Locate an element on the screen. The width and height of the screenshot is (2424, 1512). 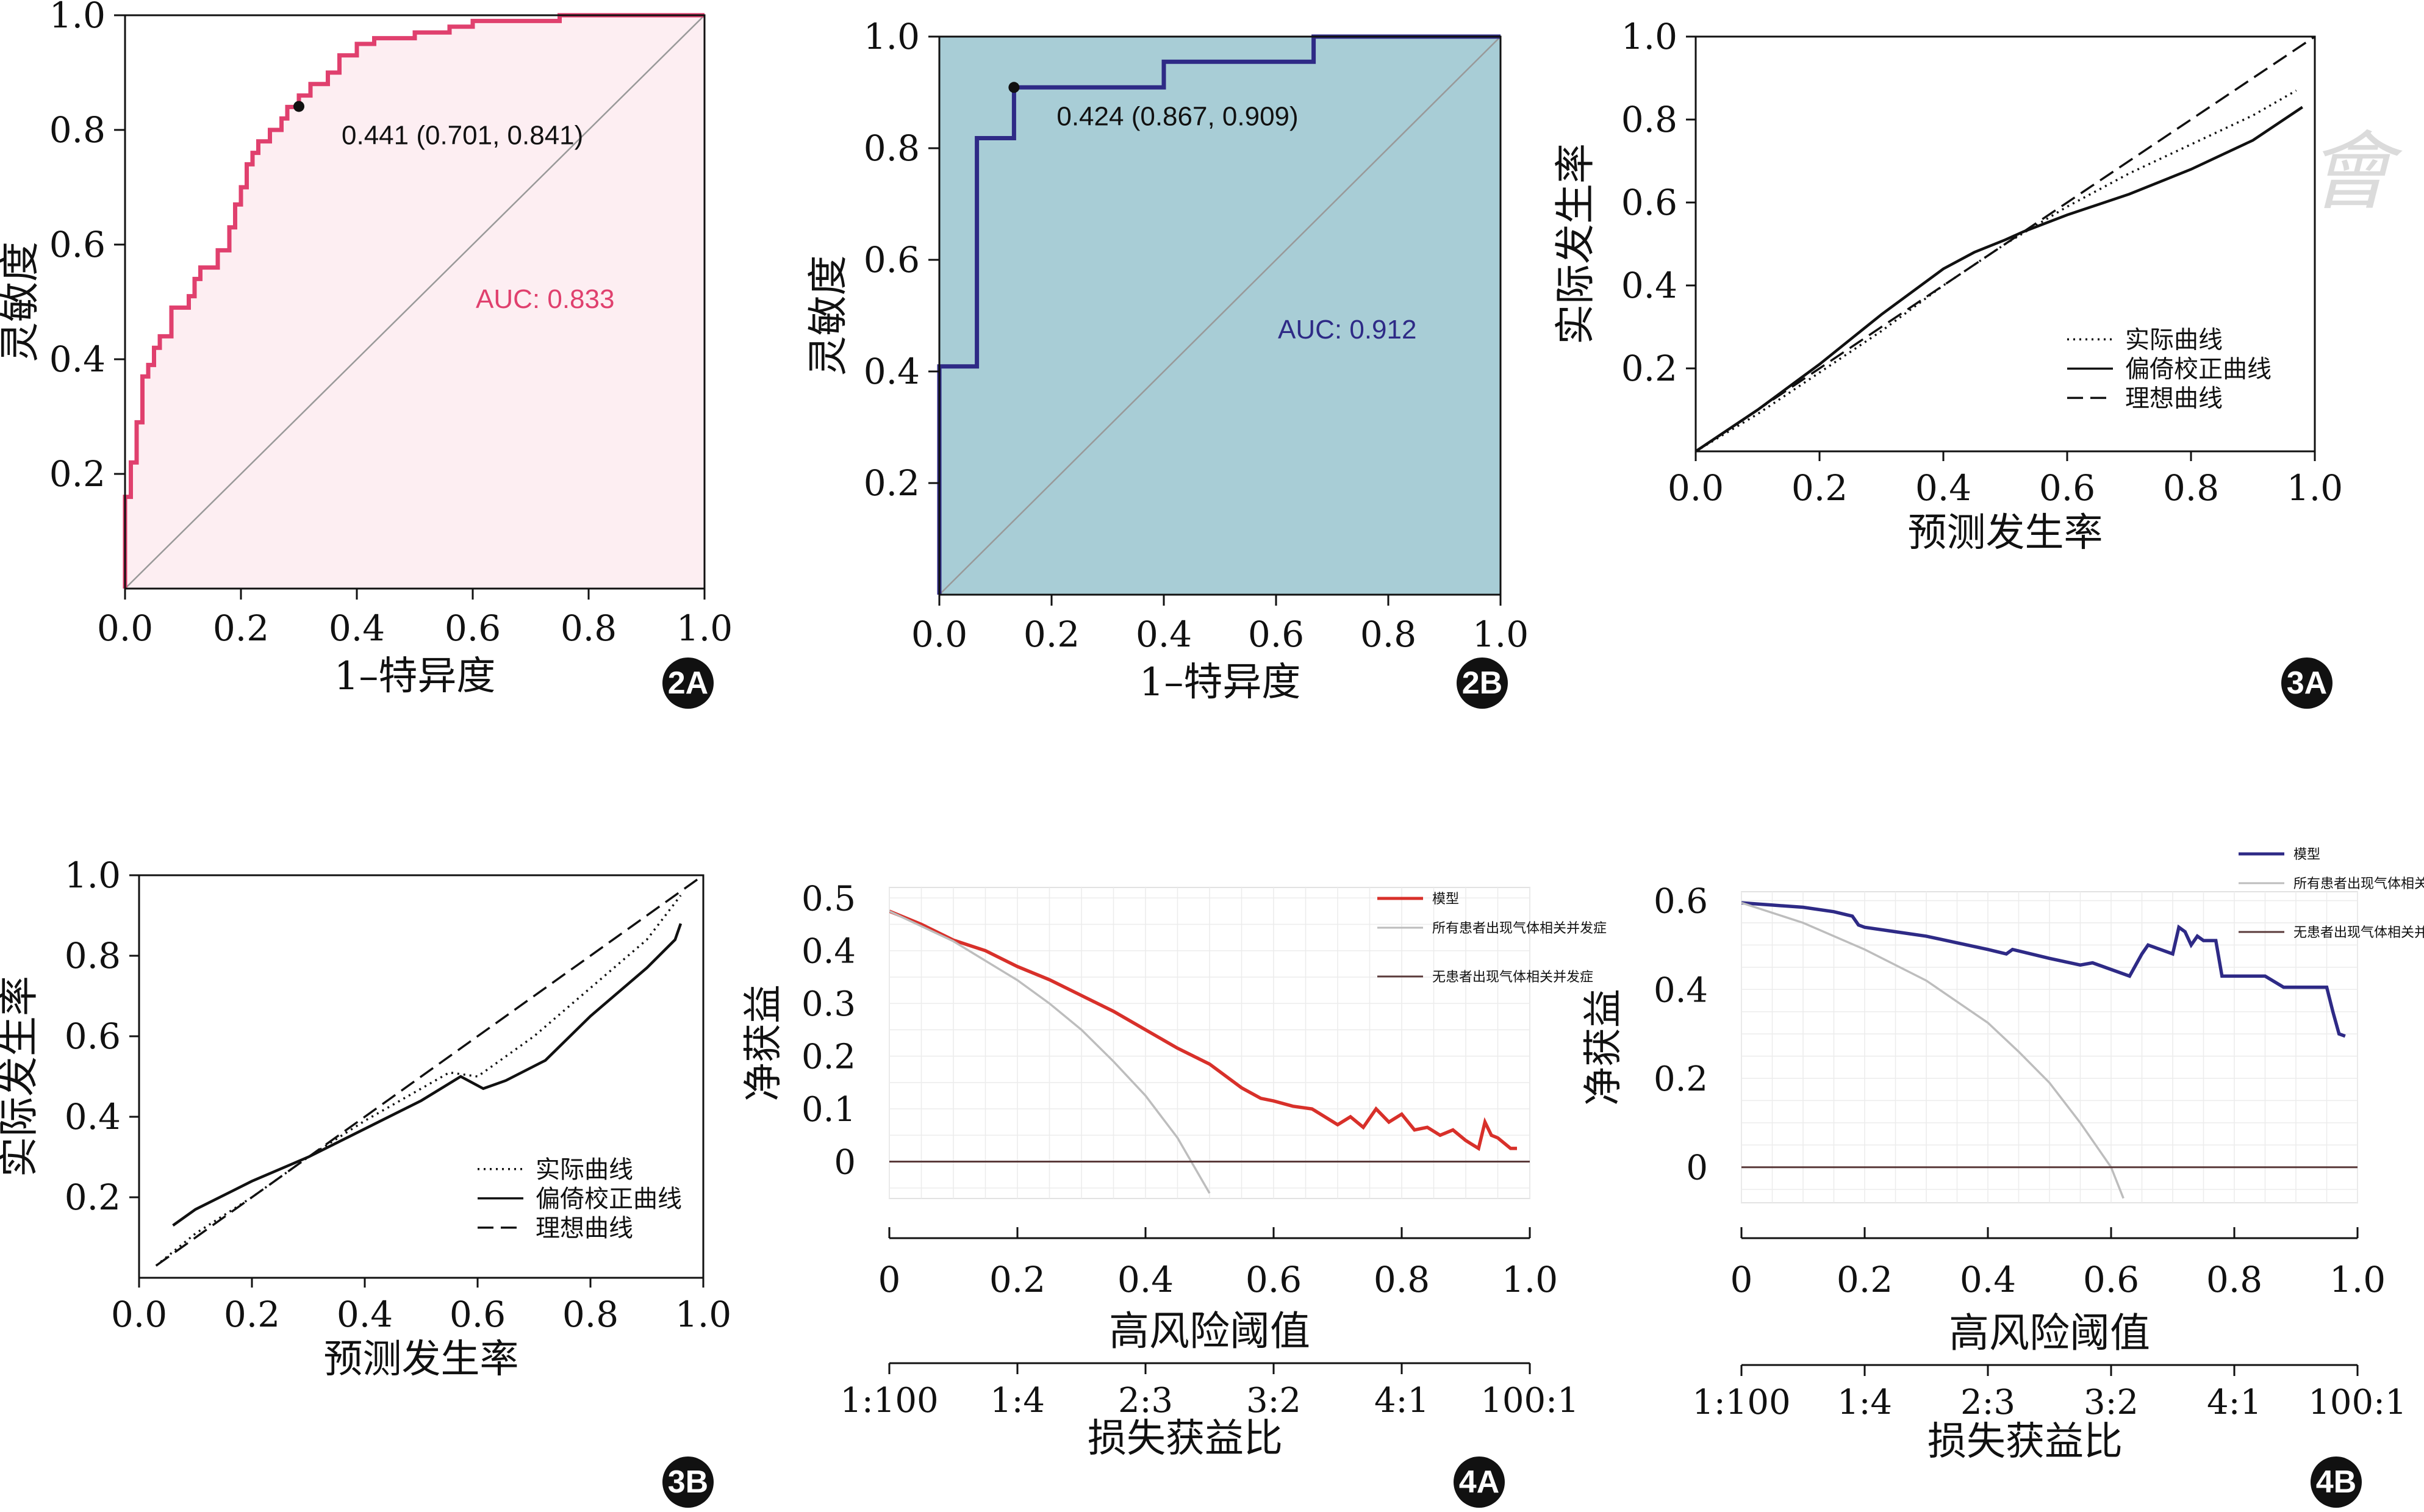
reference-diagonal is located at coordinates (414, 302).